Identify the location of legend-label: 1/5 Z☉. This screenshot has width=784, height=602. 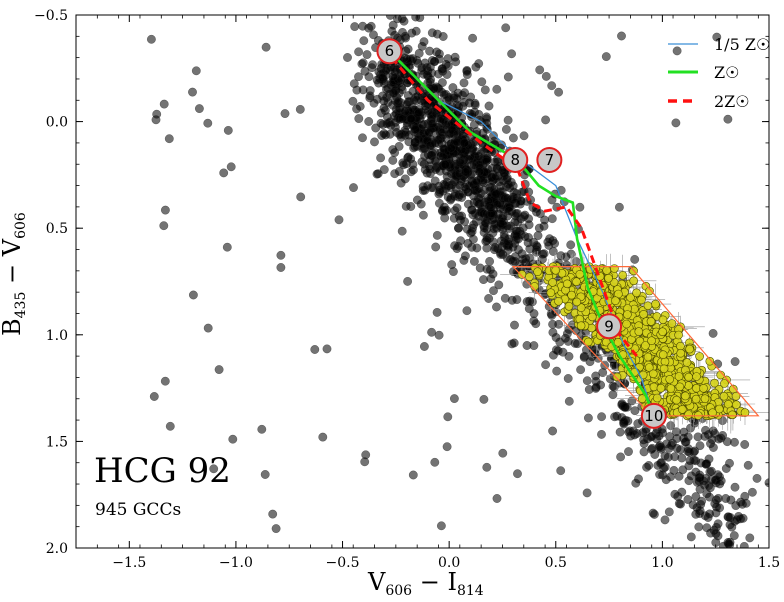
(742, 44).